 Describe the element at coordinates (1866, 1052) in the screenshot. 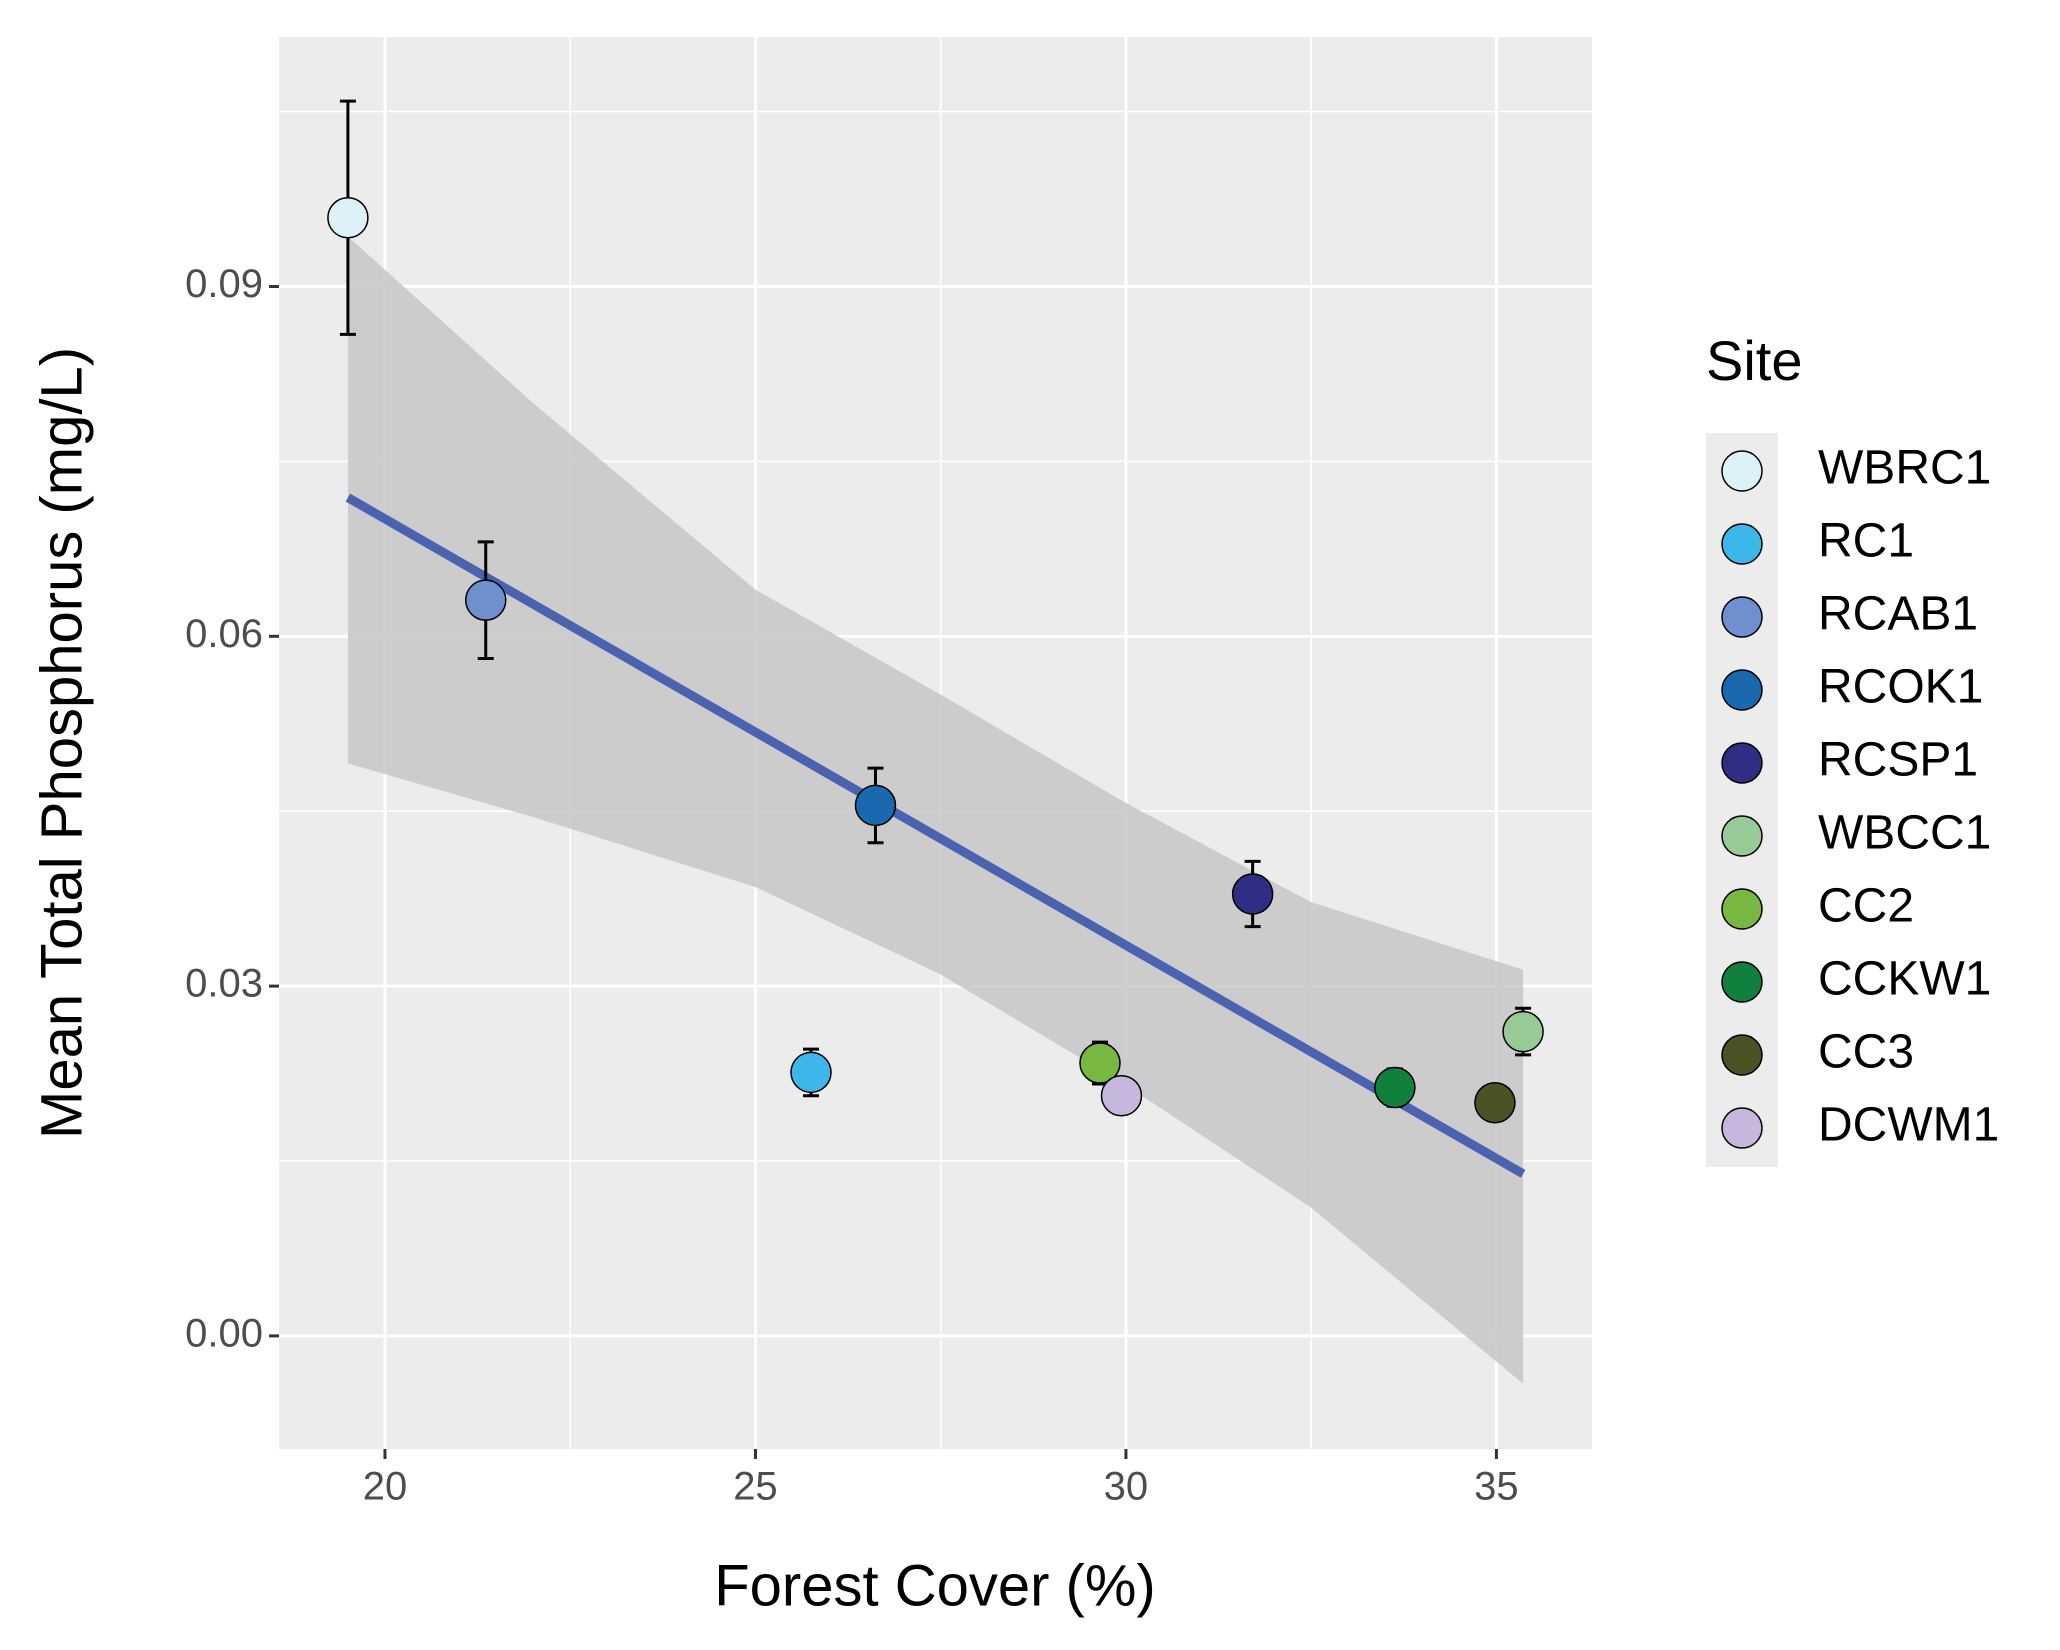

I see `legend-label: CC3` at that location.